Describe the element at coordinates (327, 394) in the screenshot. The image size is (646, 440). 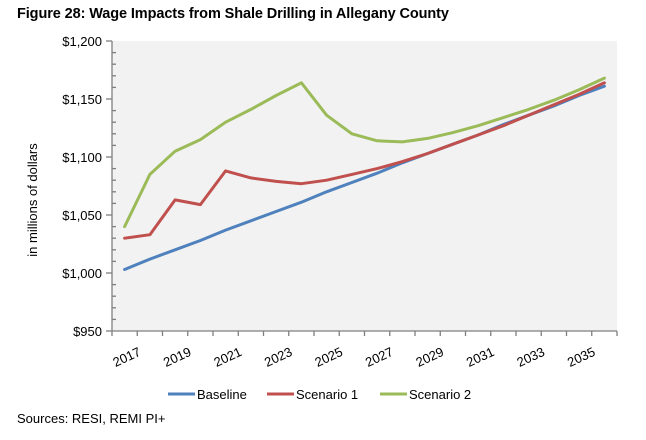
I see `legend-label: Scenario 1` at that location.